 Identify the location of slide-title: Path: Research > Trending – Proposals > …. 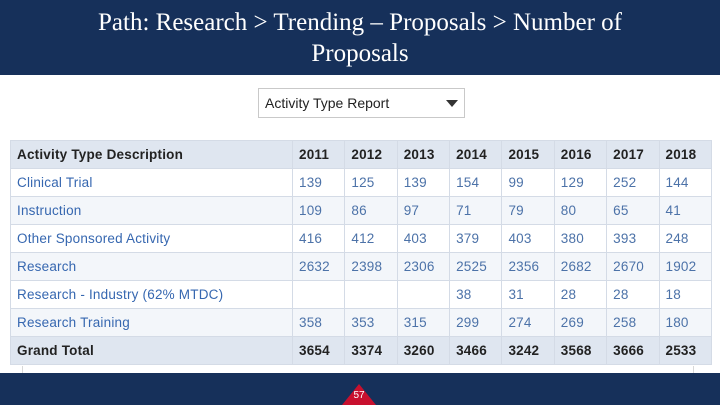
(360, 37).